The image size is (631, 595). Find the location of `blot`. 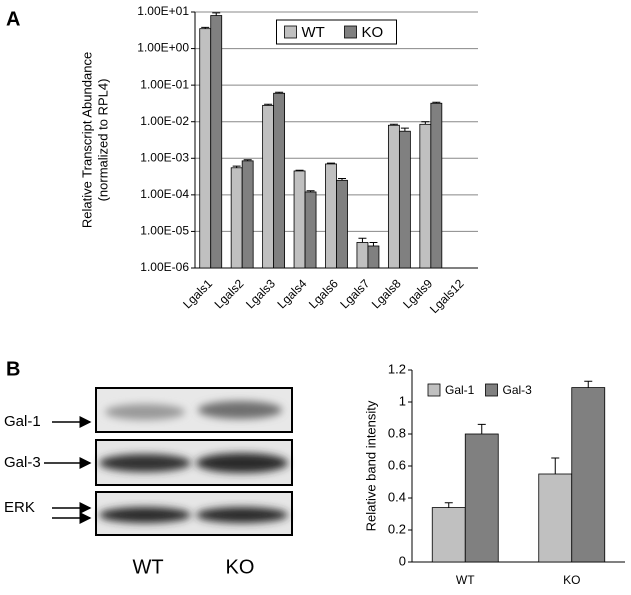

blot is located at coordinates (168, 461).